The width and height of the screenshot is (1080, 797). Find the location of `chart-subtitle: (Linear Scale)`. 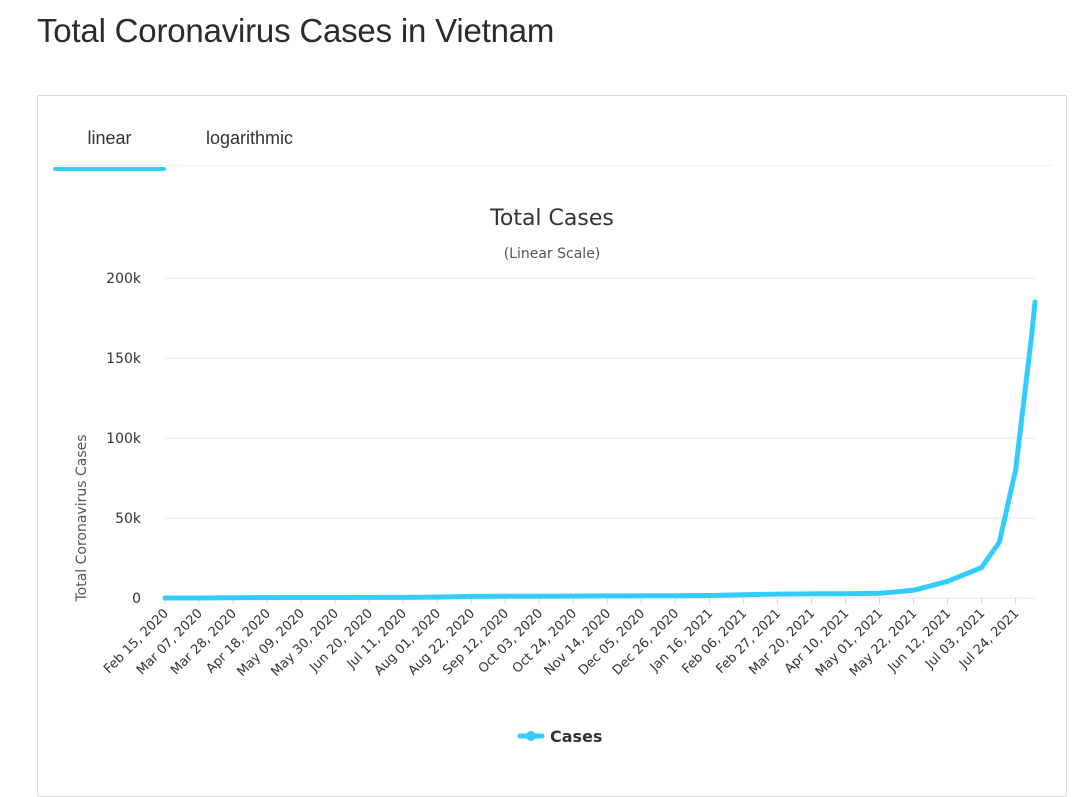

chart-subtitle: (Linear Scale) is located at coordinates (552, 254).